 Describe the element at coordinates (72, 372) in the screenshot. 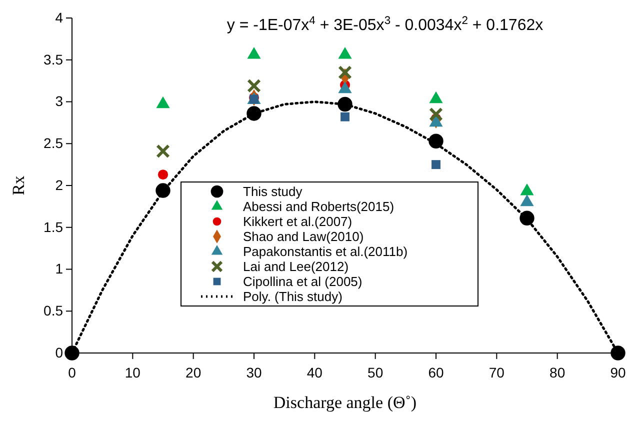

I see `x-tick-label: 0` at that location.